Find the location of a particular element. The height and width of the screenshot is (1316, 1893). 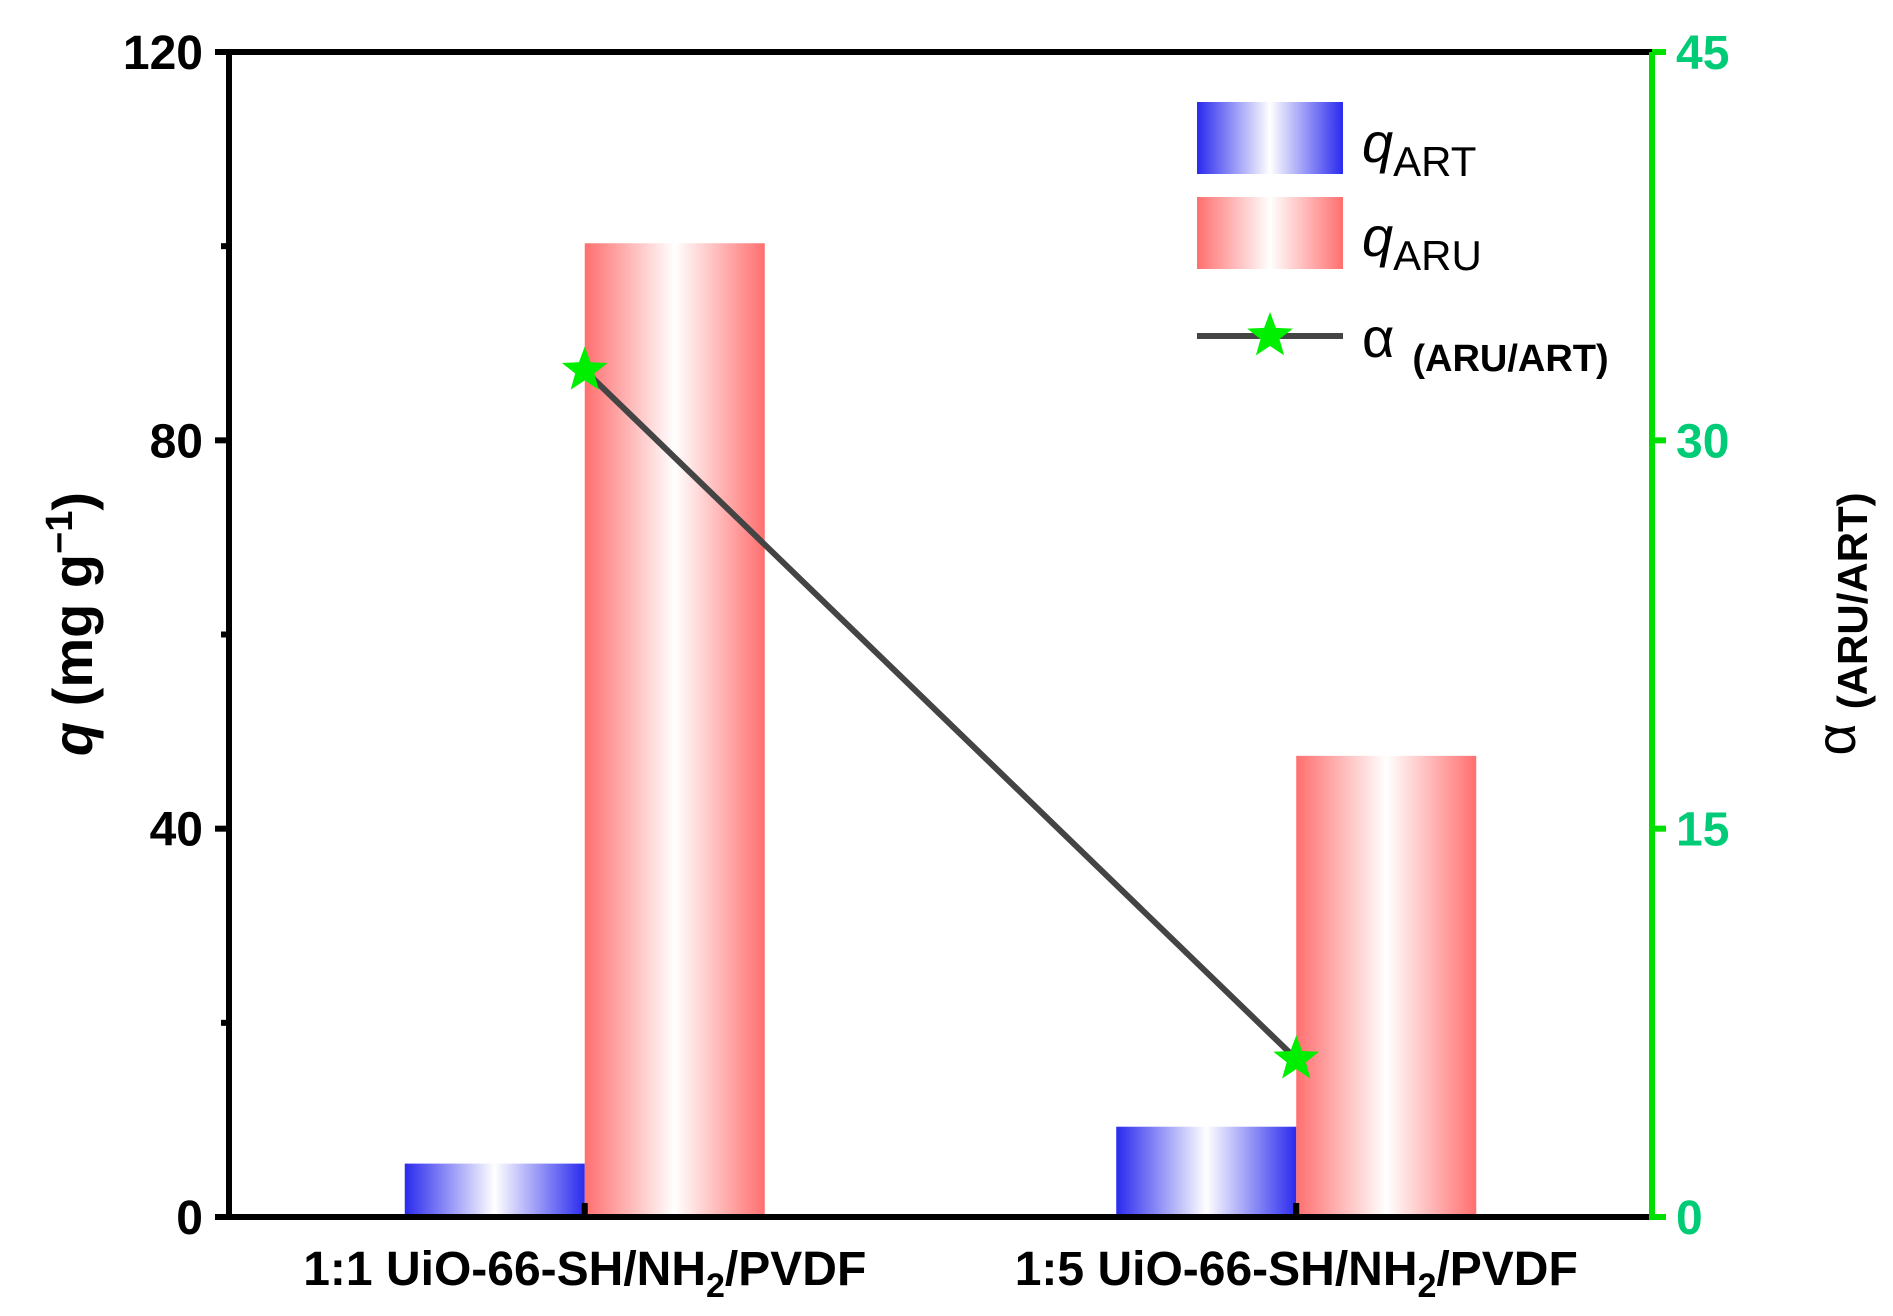

legend-label-qART: qART is located at coordinates (1419, 148).